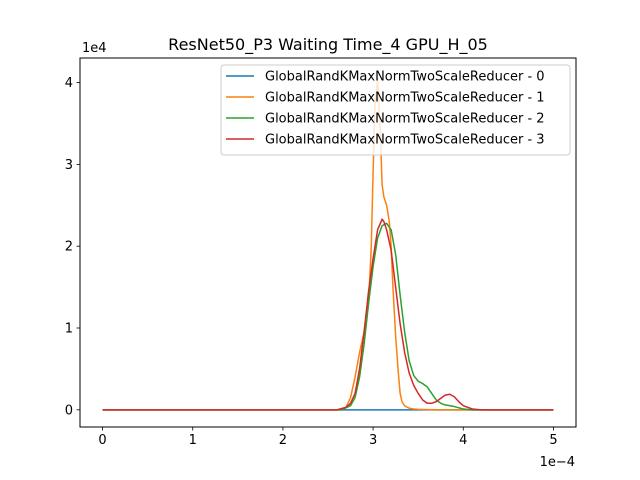  Describe the element at coordinates (405, 119) in the screenshot. I see `legend-label-2: GlobalRandKMaxNormTwoScaleReducer - 2` at that location.